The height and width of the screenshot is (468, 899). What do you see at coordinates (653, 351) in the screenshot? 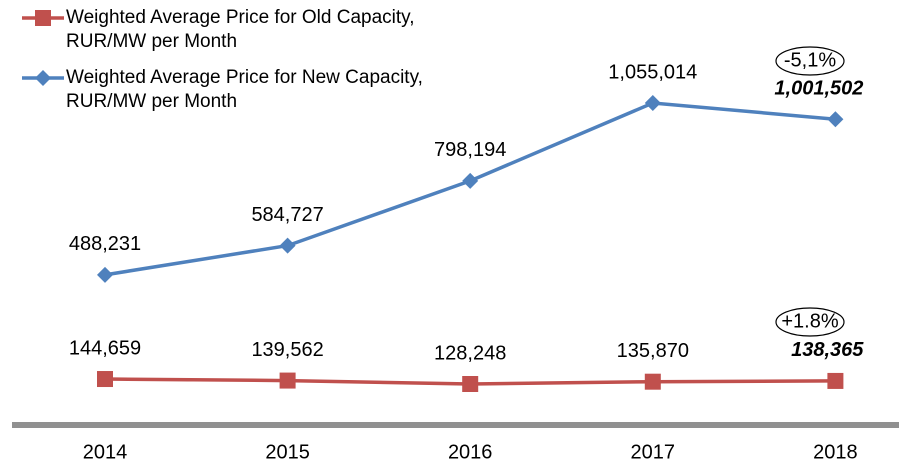
I see `data-label: 135,870` at bounding box center [653, 351].